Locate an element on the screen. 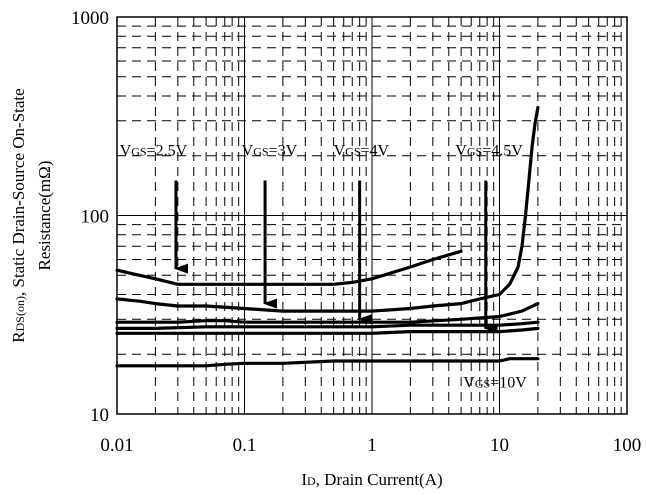 This screenshot has height=495, width=646. y-axis-title-main: R is located at coordinates (18, 337).